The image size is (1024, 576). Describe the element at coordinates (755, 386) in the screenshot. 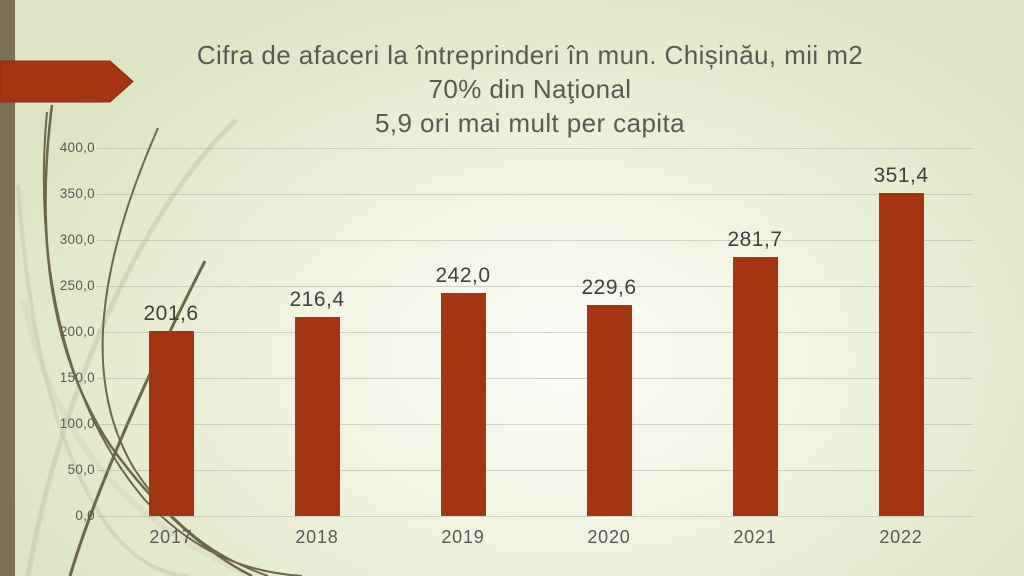

I see `bar-2021` at that location.